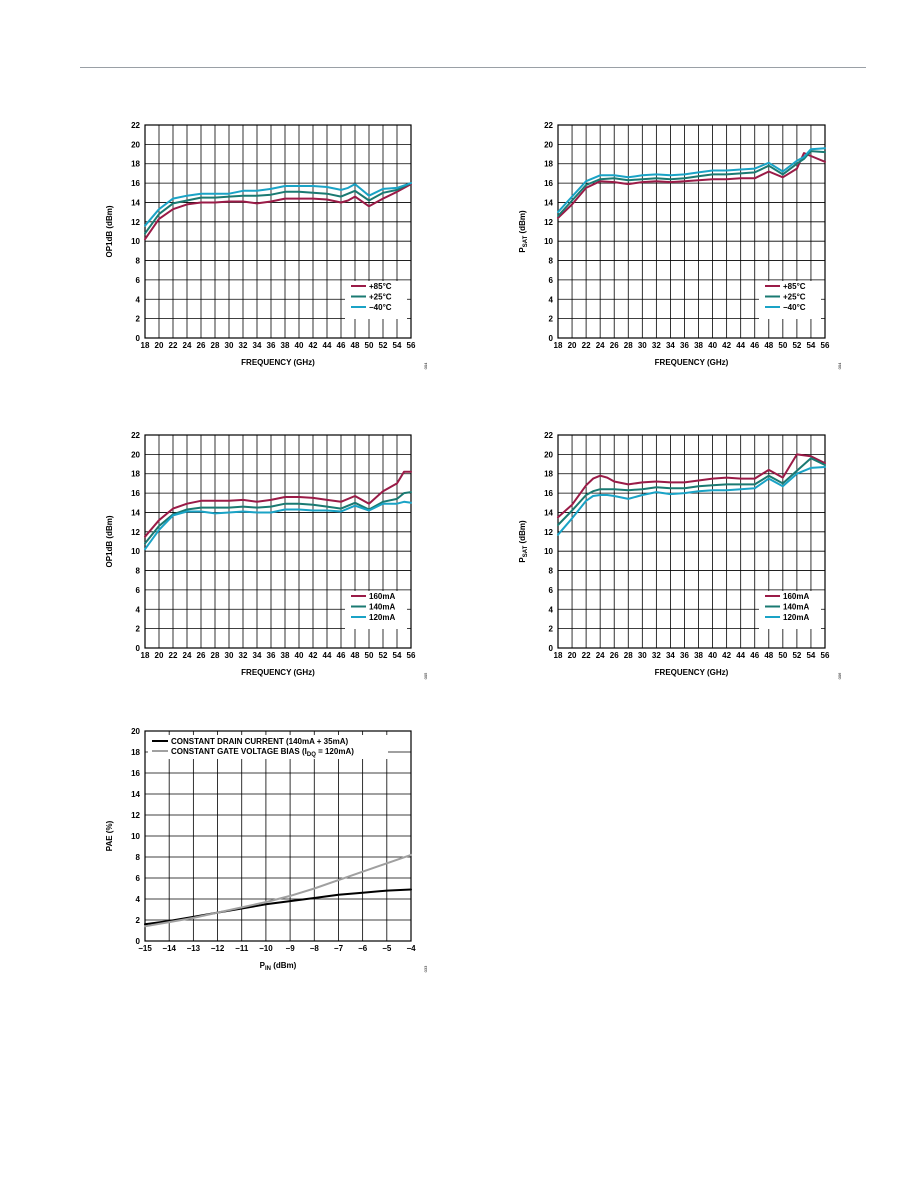  What do you see at coordinates (138, 590) in the screenshot?
I see `y-tick-label: 6` at bounding box center [138, 590].